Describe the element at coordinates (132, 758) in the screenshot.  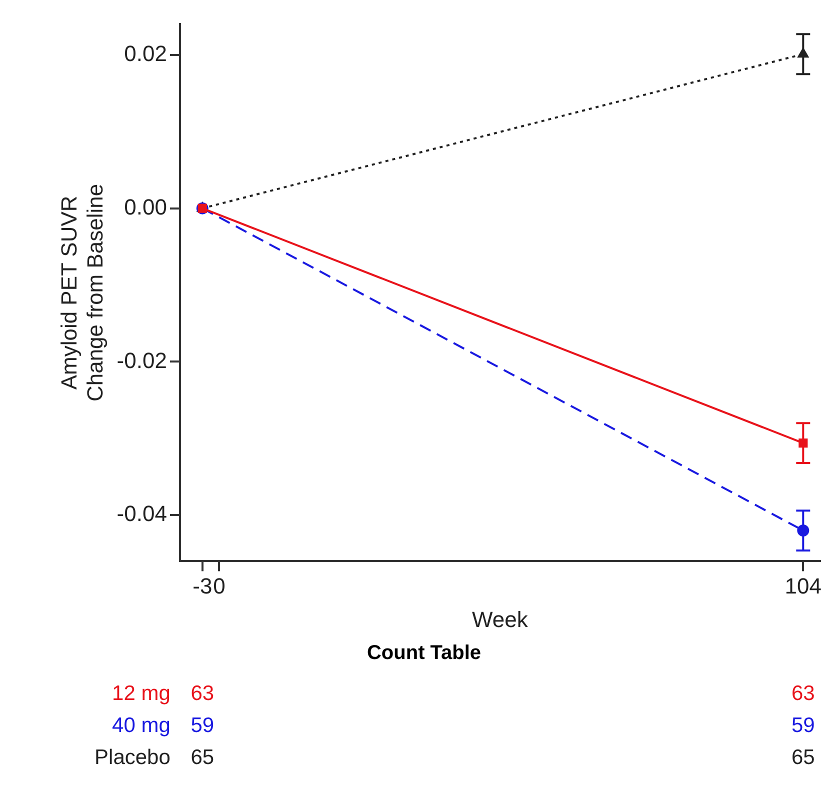
I see `text: Placebo` at that location.